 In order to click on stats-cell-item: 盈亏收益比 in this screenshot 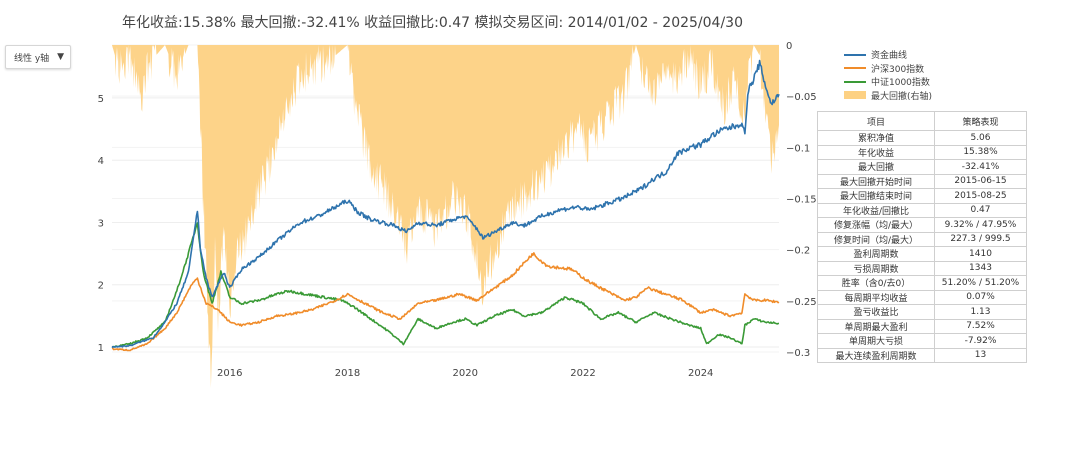, I will do `click(876, 312)`.